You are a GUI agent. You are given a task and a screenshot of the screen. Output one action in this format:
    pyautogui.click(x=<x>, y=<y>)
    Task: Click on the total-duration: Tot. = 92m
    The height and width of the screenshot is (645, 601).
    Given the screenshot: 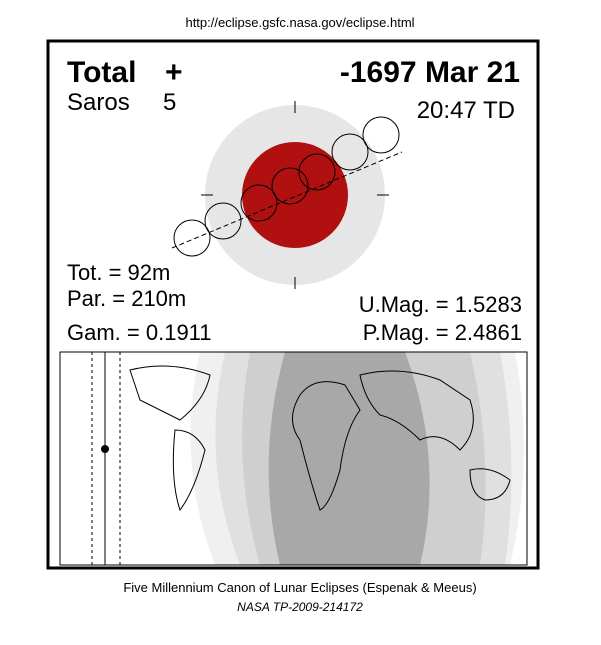 What is the action you would take?
    pyautogui.click(x=118, y=272)
    